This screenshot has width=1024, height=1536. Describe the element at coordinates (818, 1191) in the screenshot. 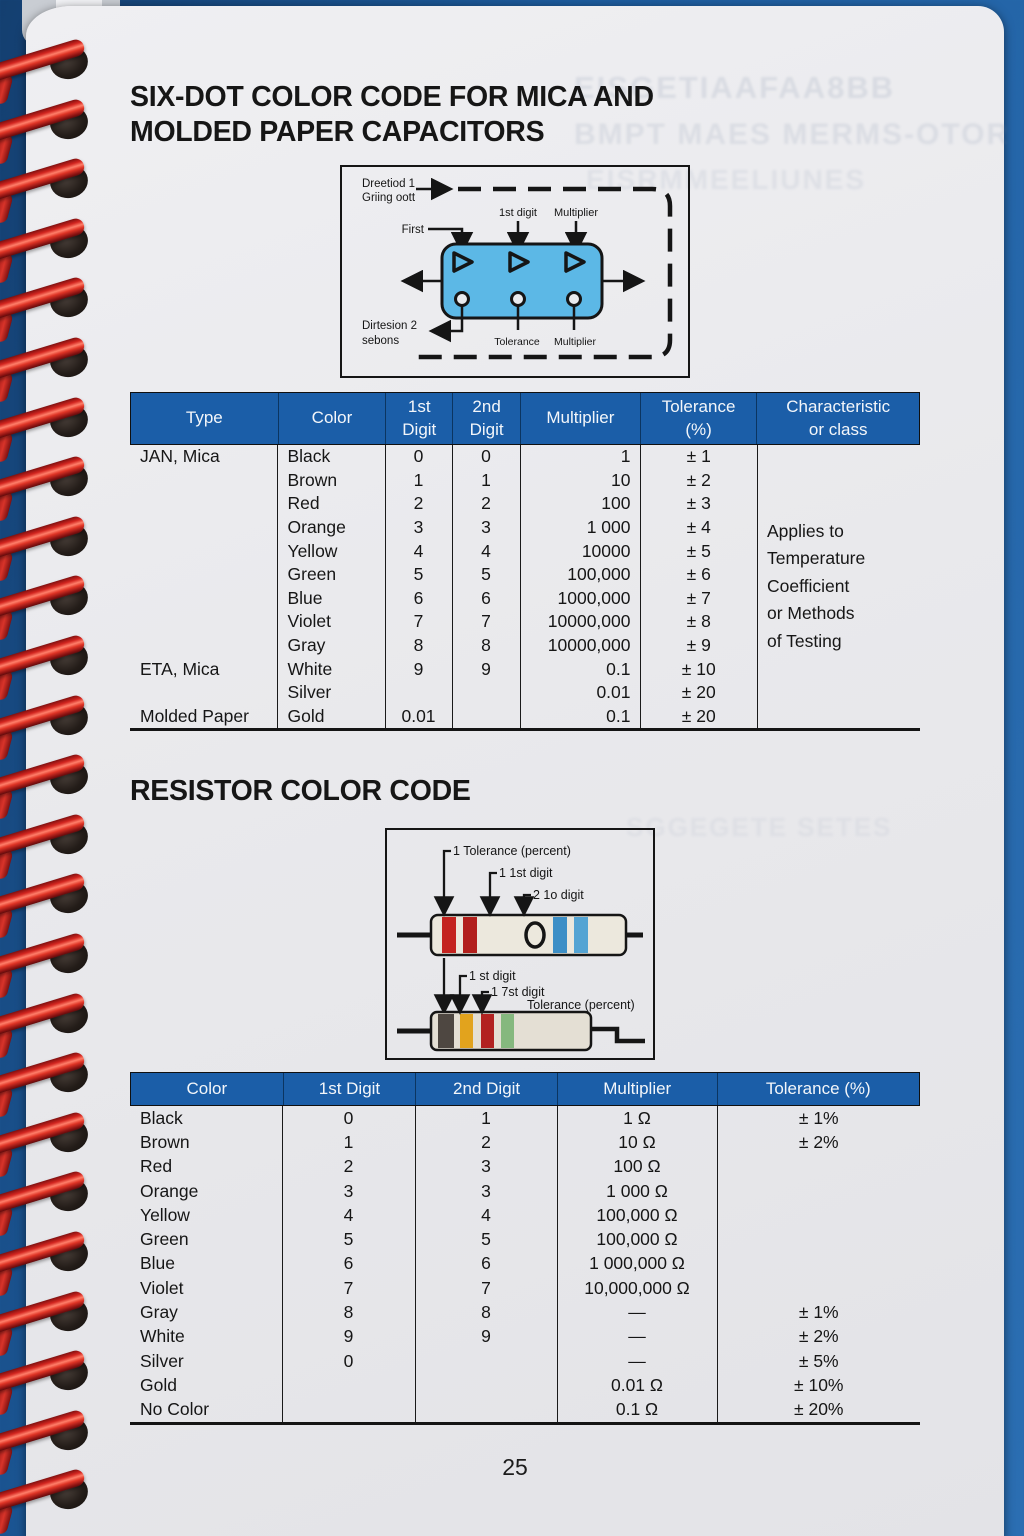

I see `cell-tol` at that location.